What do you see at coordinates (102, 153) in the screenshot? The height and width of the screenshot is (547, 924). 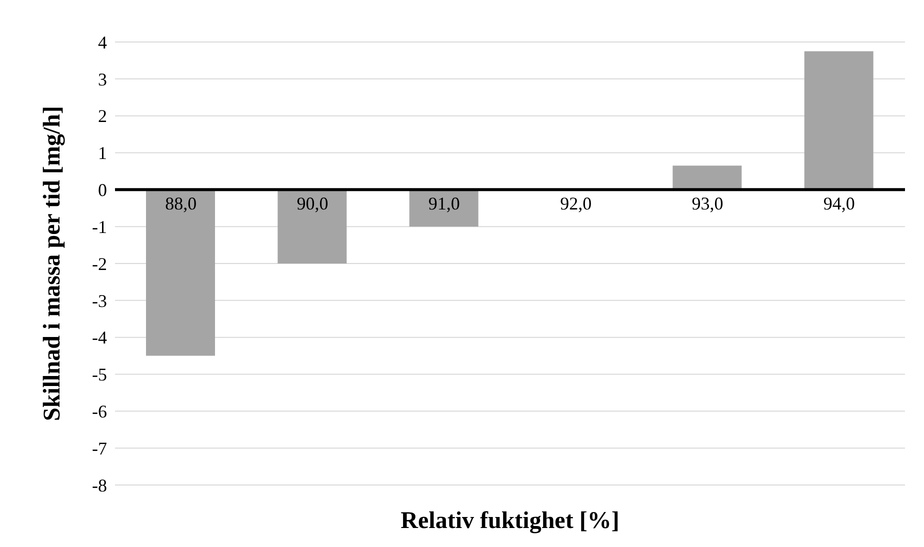 I see `y-tick-label: 1` at bounding box center [102, 153].